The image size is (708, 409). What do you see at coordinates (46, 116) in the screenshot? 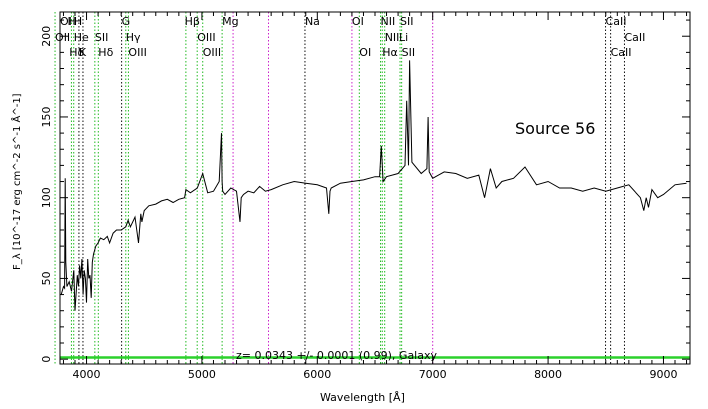
I see `y-tick-label: 150` at bounding box center [46, 116].